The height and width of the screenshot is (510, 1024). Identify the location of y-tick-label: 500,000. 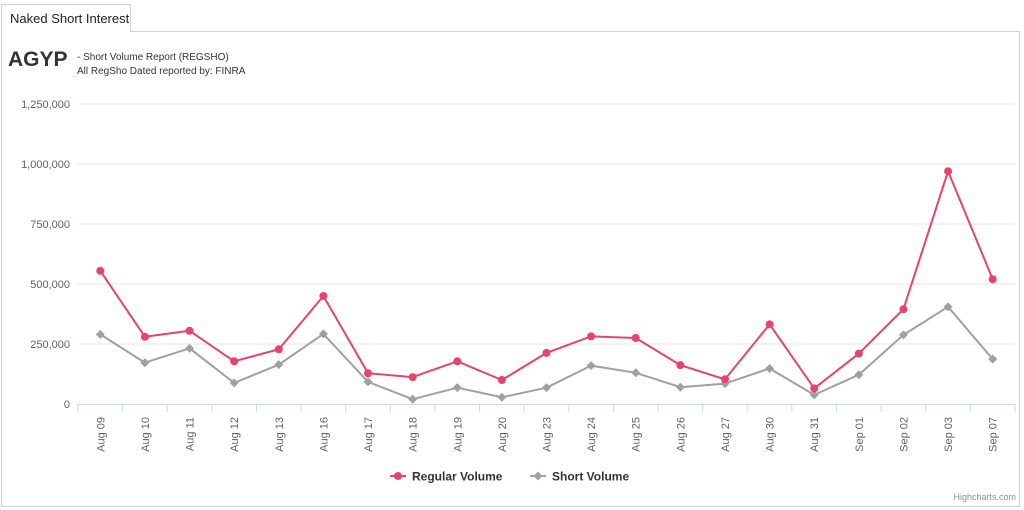
(50, 285).